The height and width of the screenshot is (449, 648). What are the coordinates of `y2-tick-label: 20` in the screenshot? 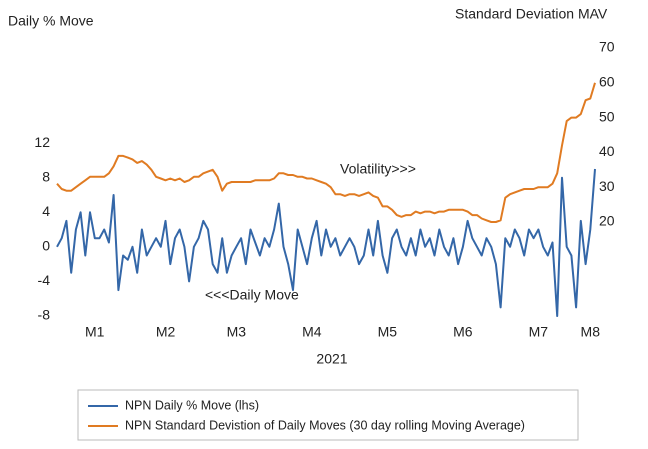 It's located at (607, 221).